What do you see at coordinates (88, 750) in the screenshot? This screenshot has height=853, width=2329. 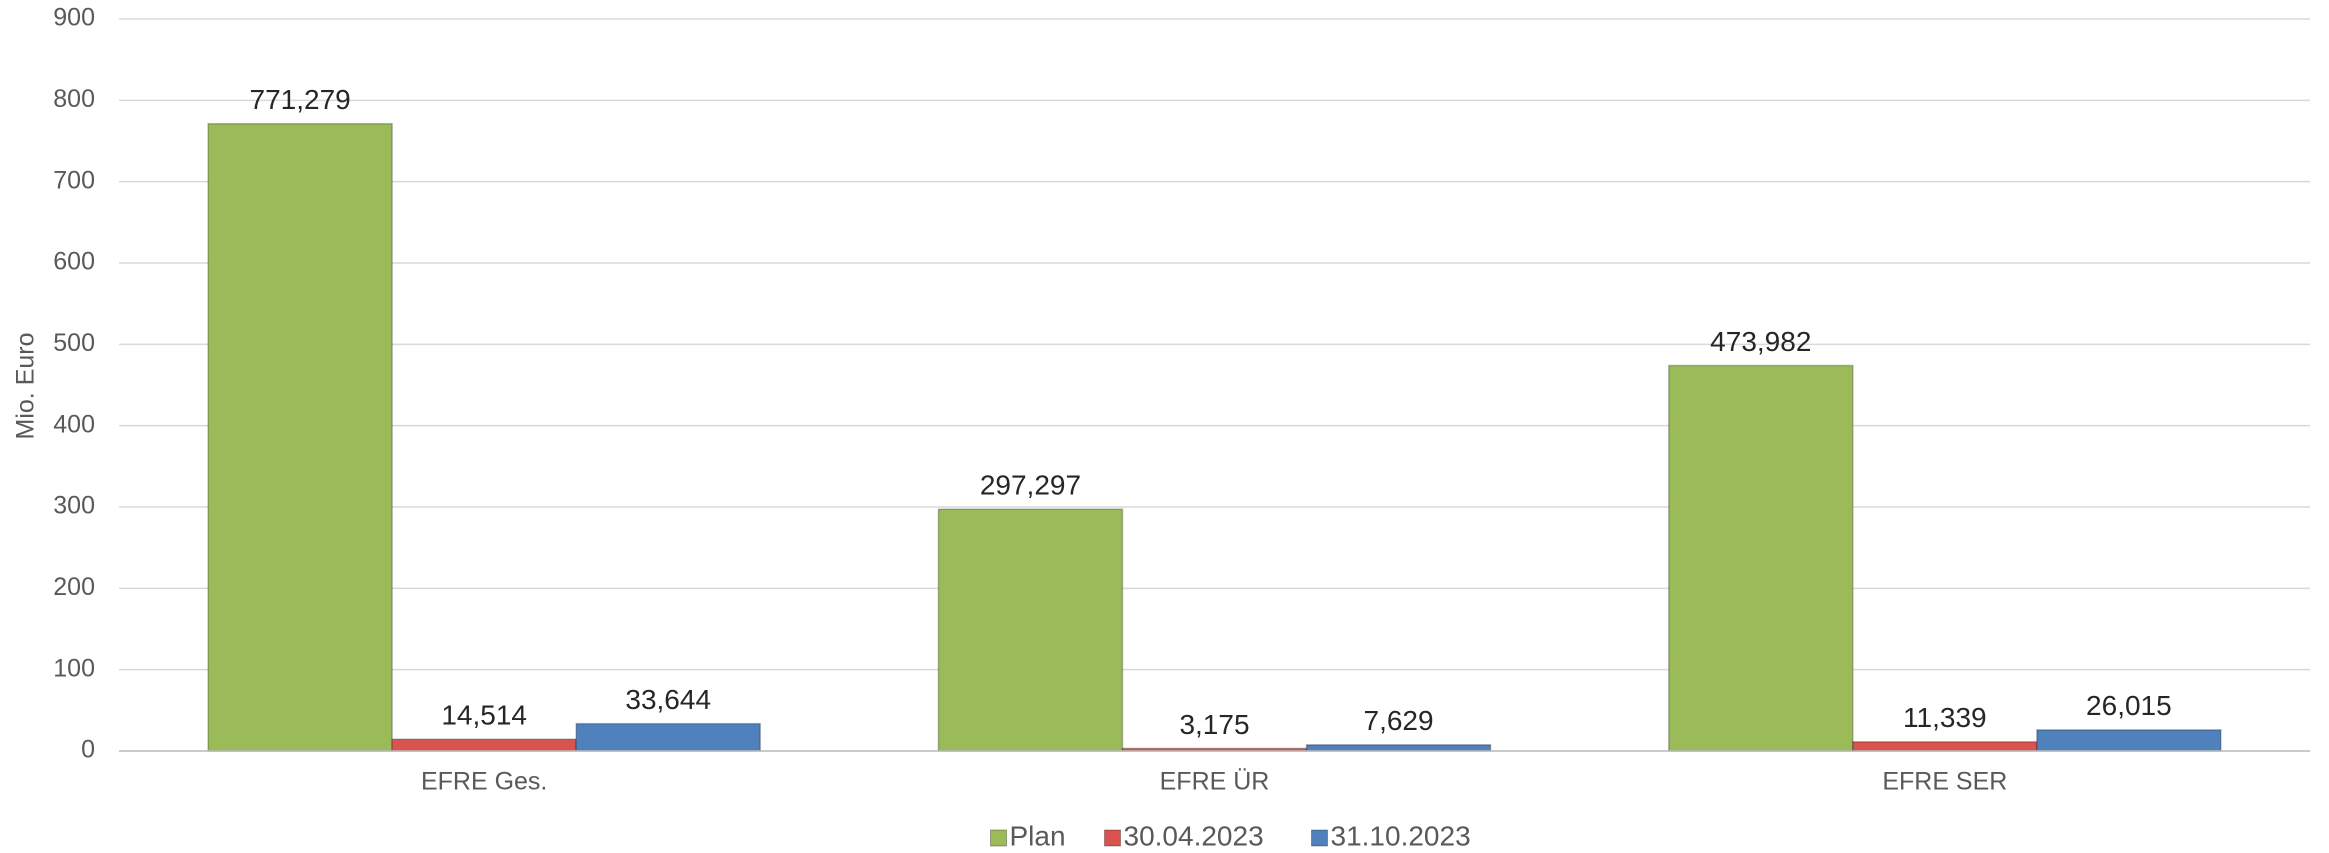 I see `y-tick-label: 0` at bounding box center [88, 750].